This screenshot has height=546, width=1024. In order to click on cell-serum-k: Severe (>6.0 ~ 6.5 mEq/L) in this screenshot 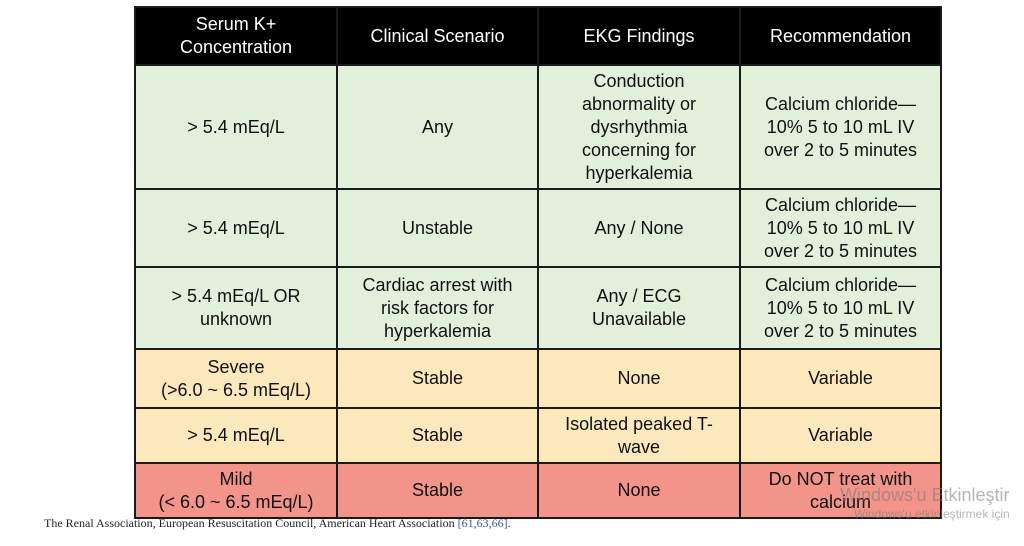, I will do `click(236, 378)`.